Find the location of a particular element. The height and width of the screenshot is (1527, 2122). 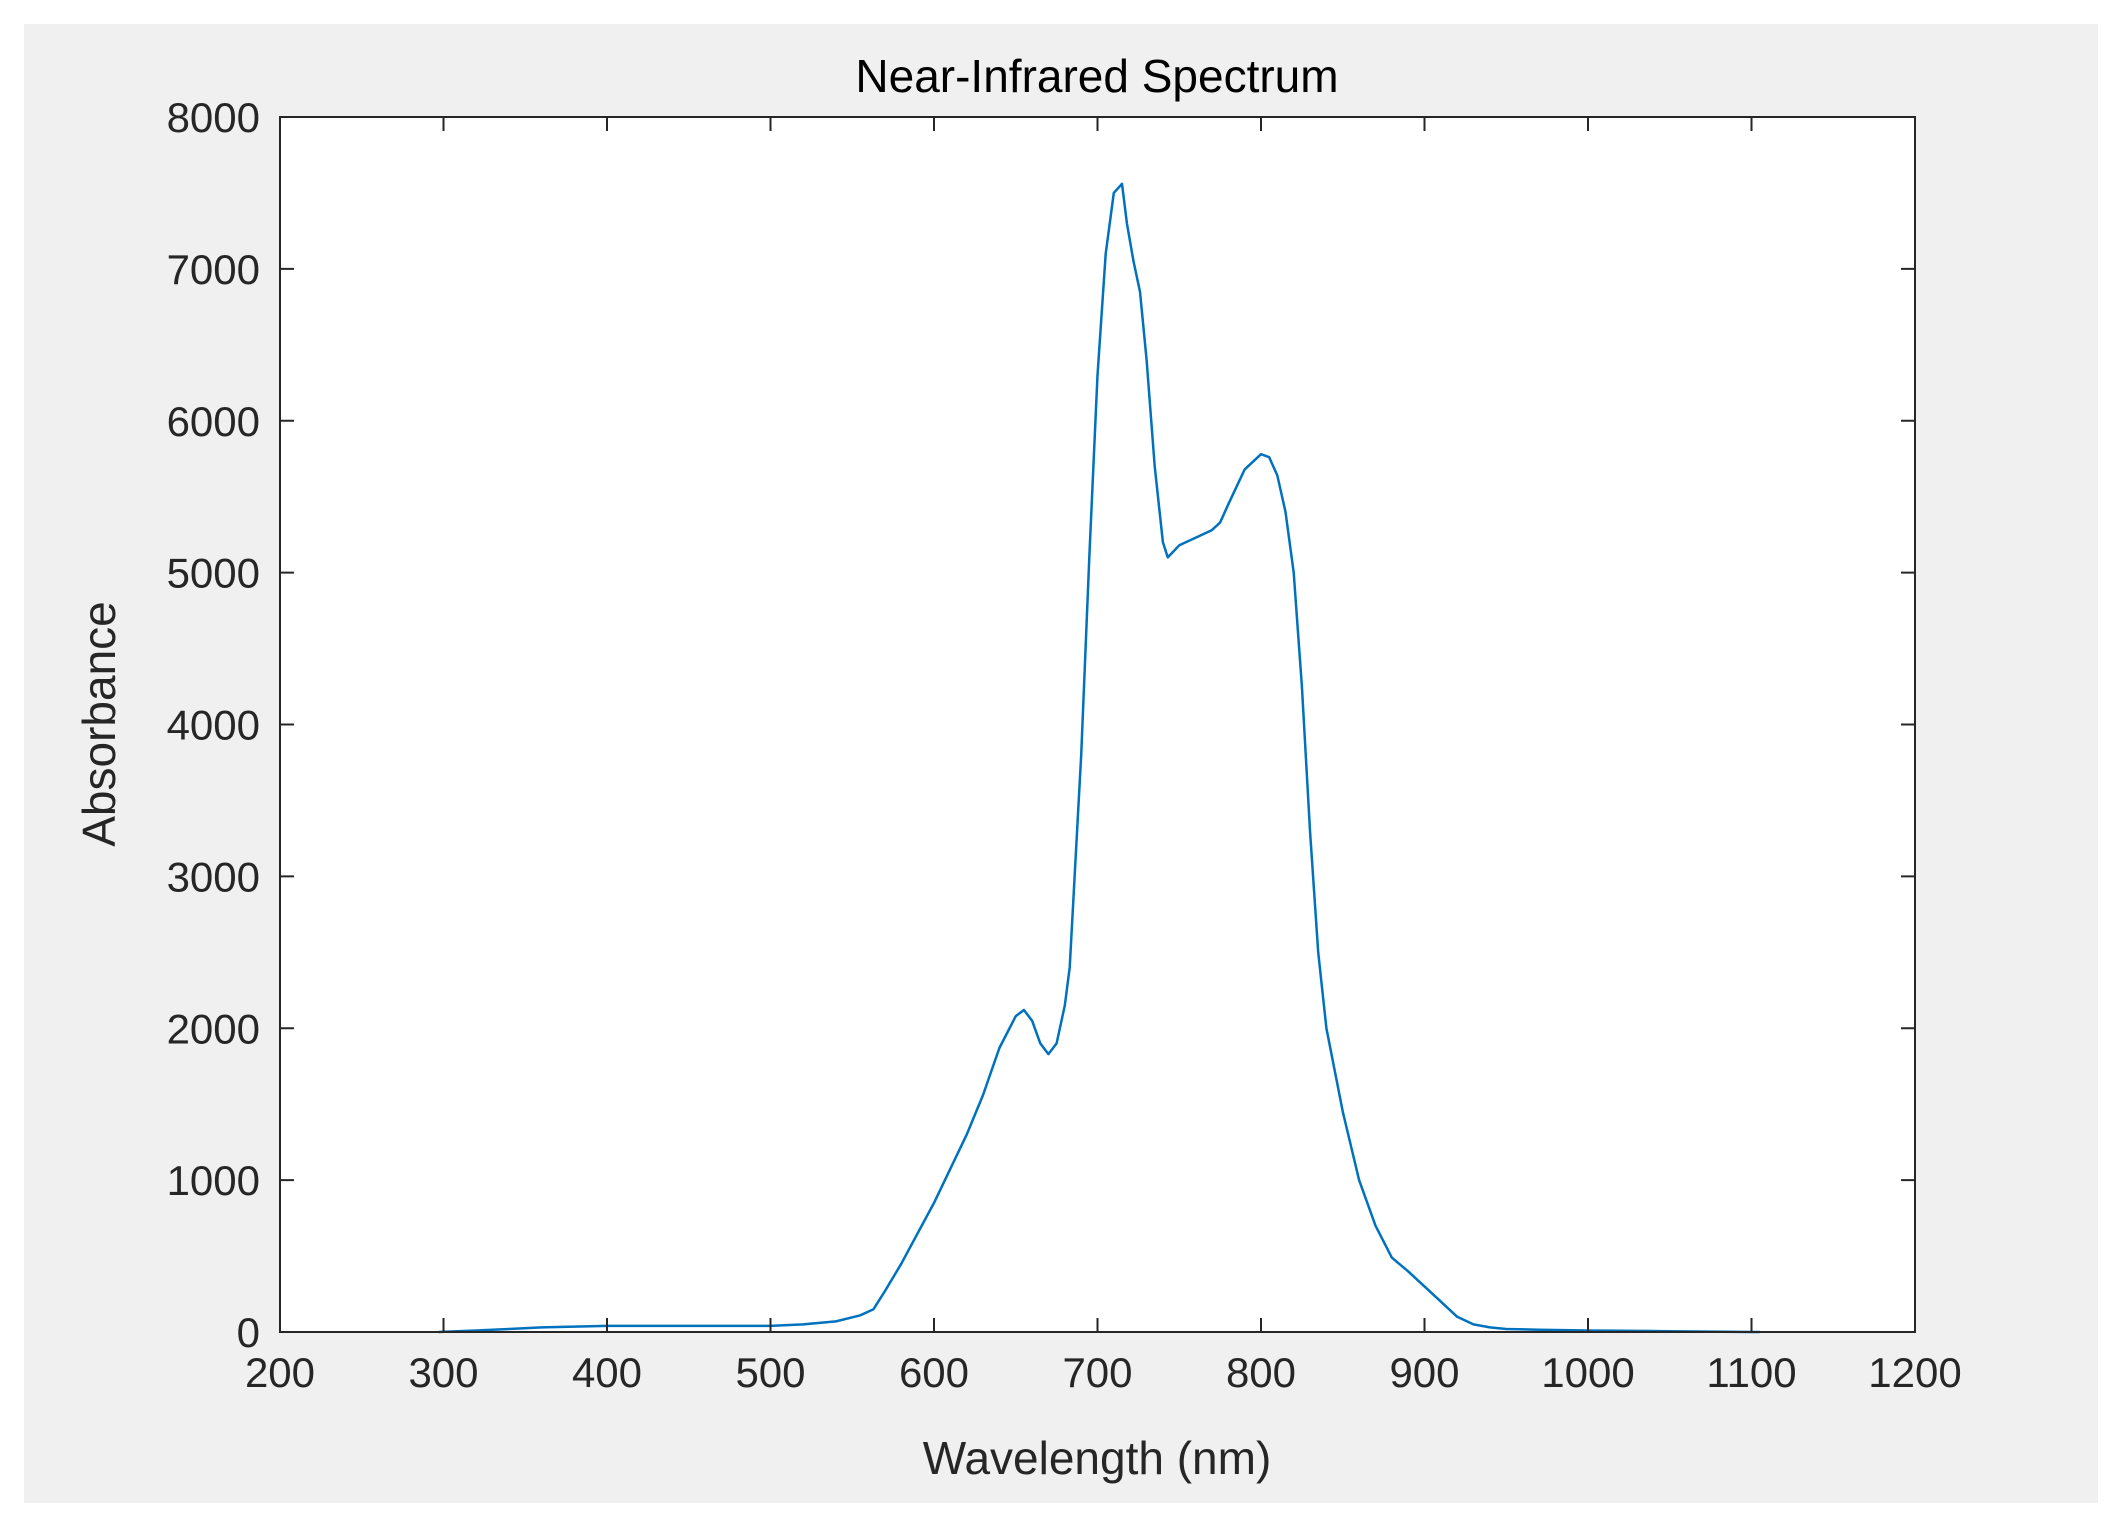

x-tick-label: 500 is located at coordinates (770, 1372).